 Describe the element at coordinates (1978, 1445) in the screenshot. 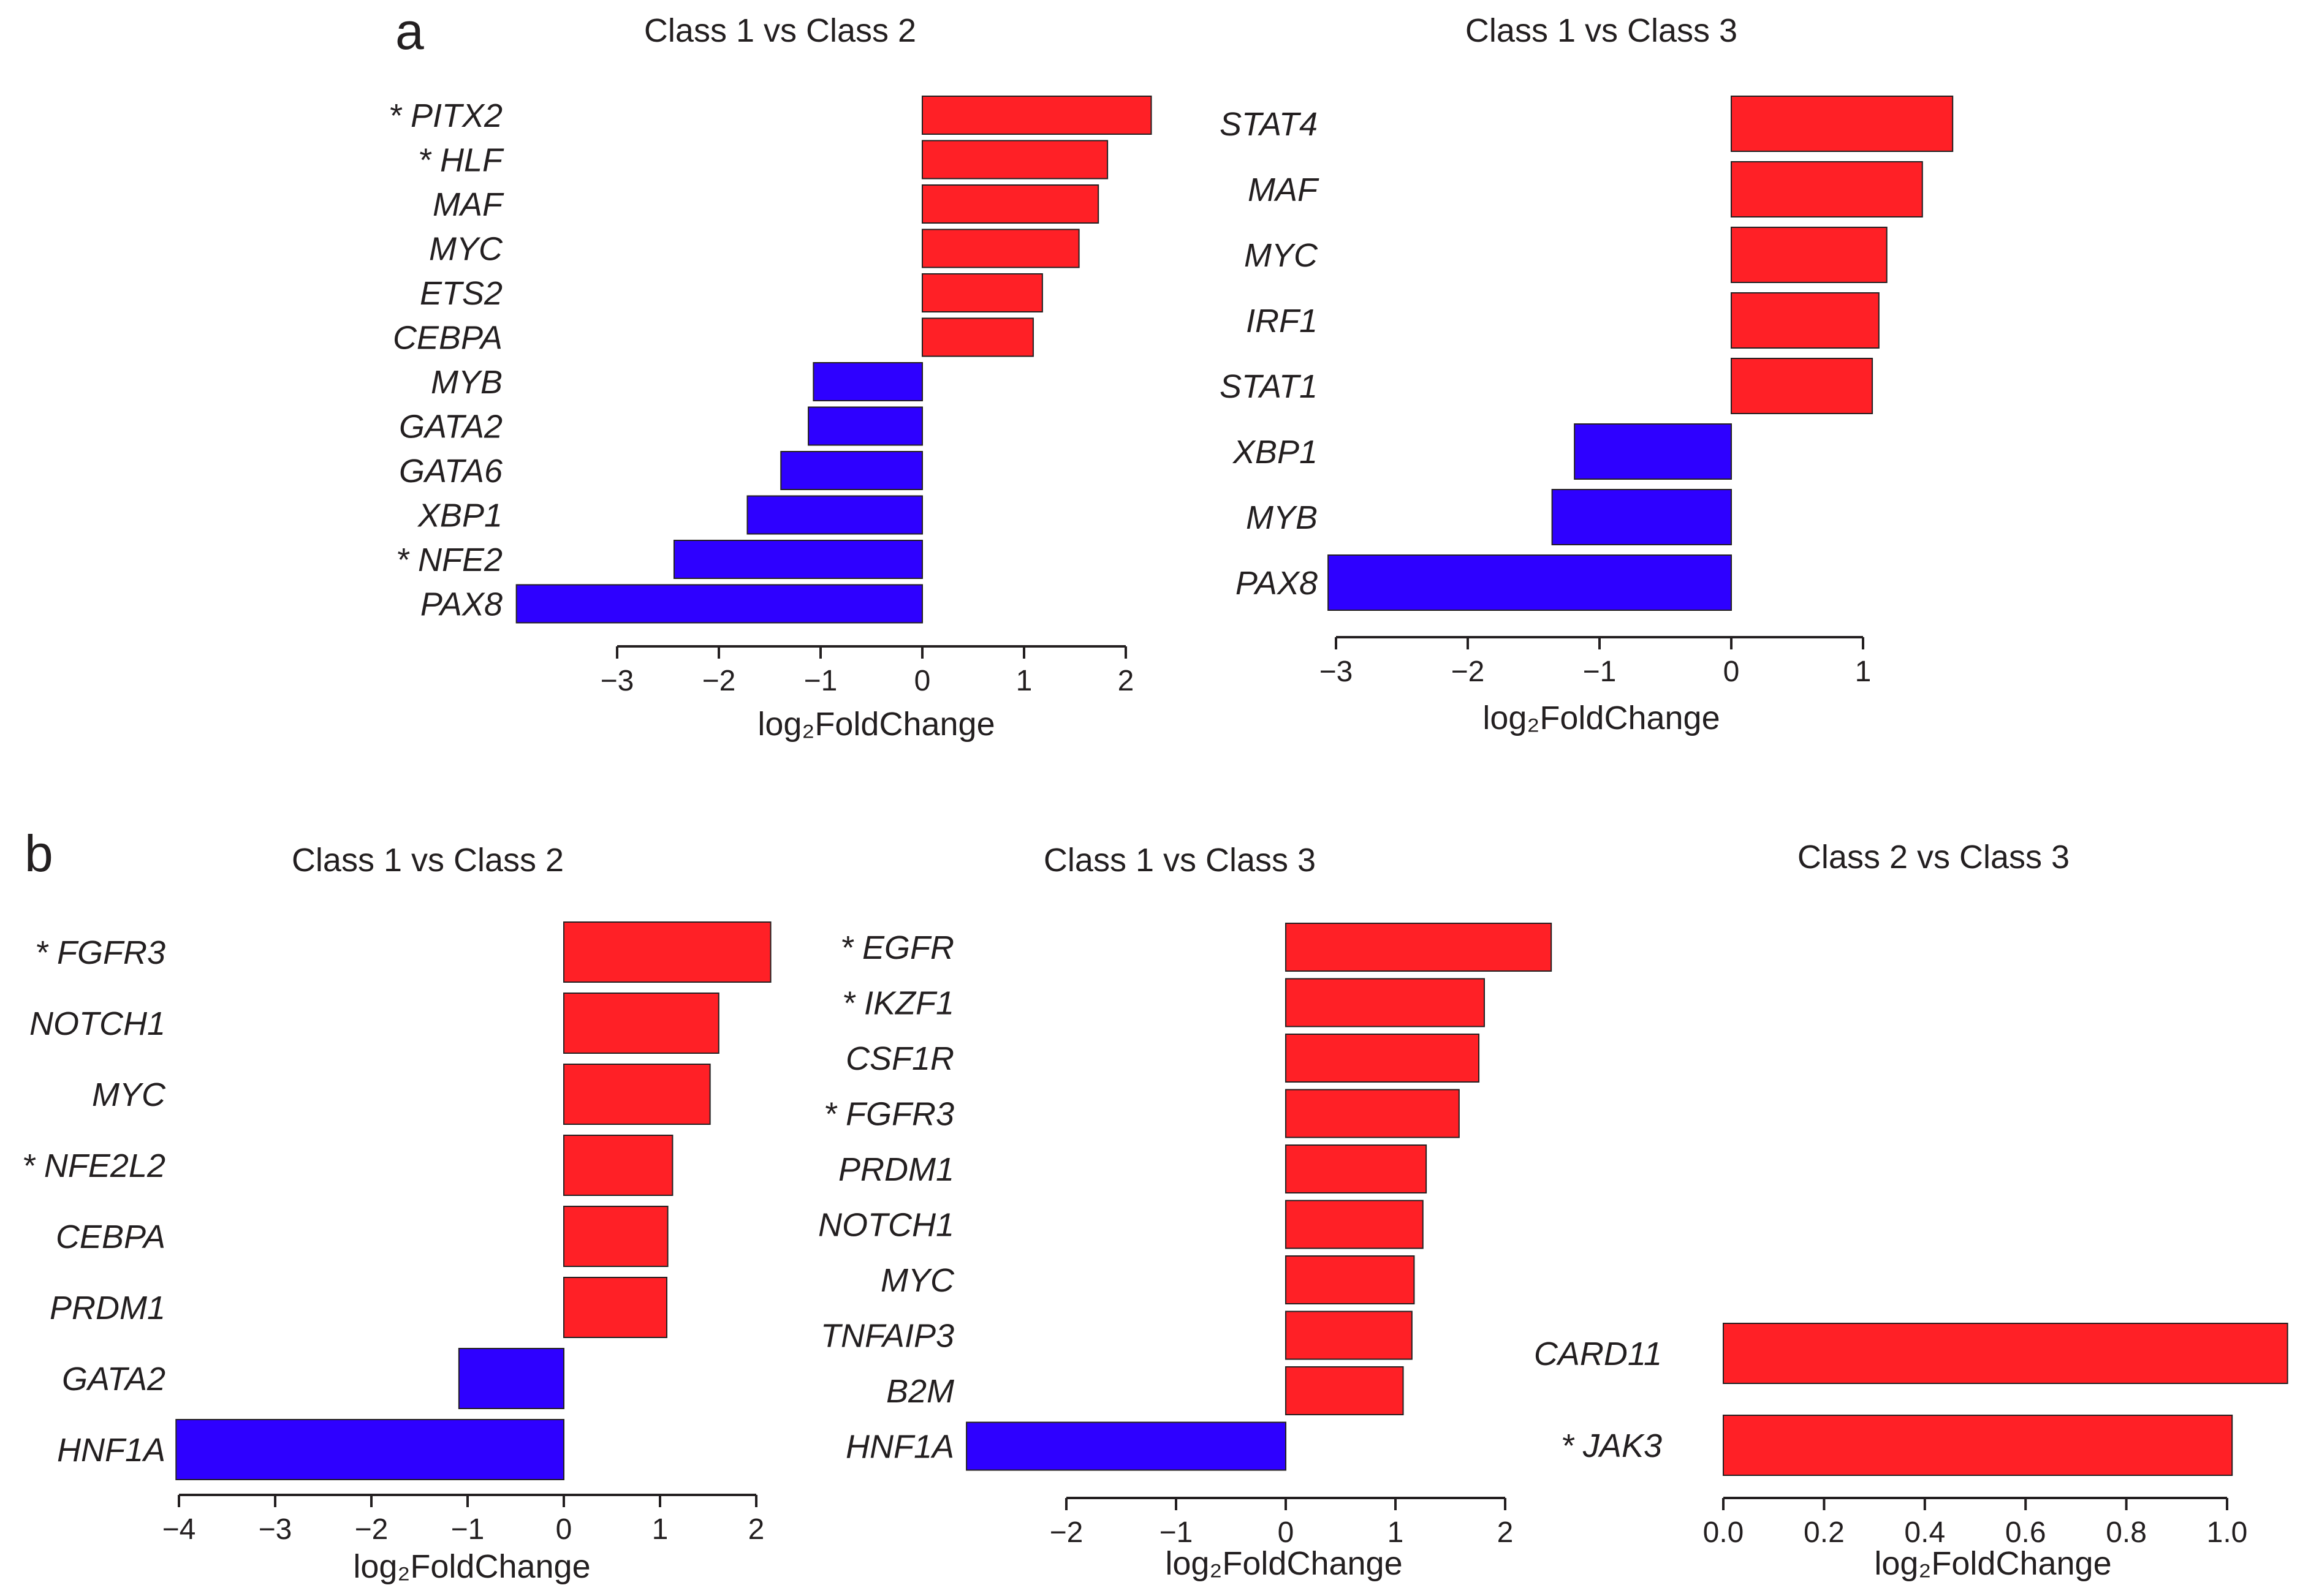

I see `bar-jak3` at that location.